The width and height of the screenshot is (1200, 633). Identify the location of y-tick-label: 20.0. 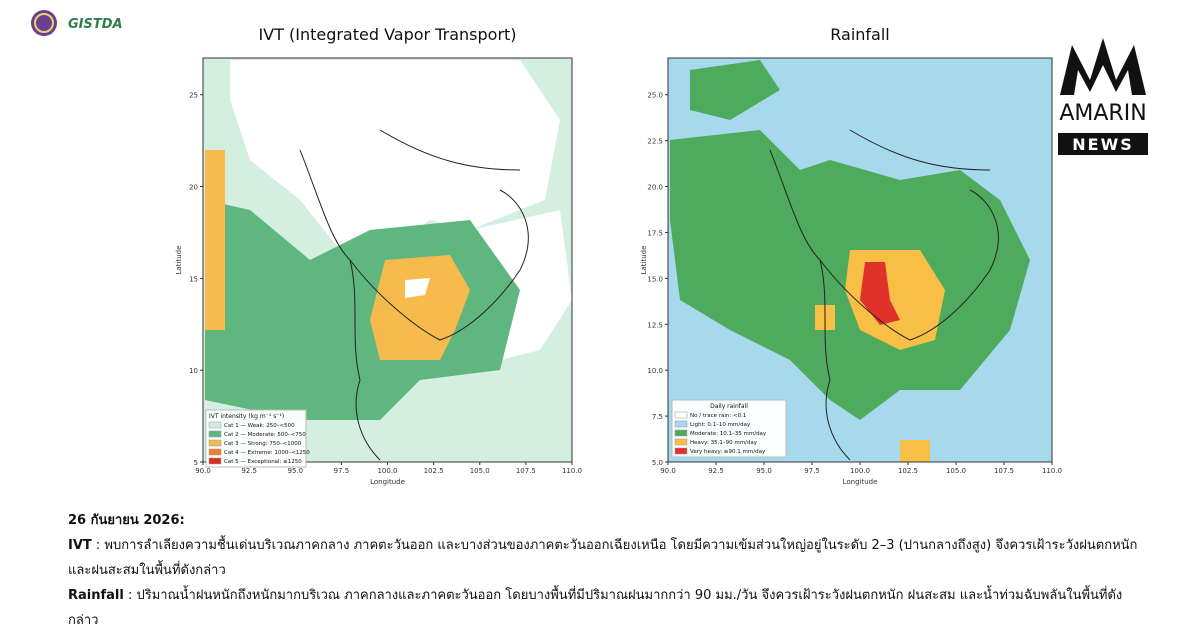
(655, 188).